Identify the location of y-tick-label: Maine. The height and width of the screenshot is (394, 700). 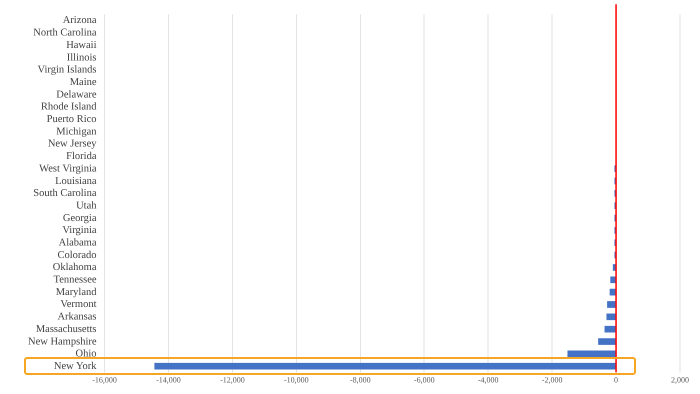
(83, 82).